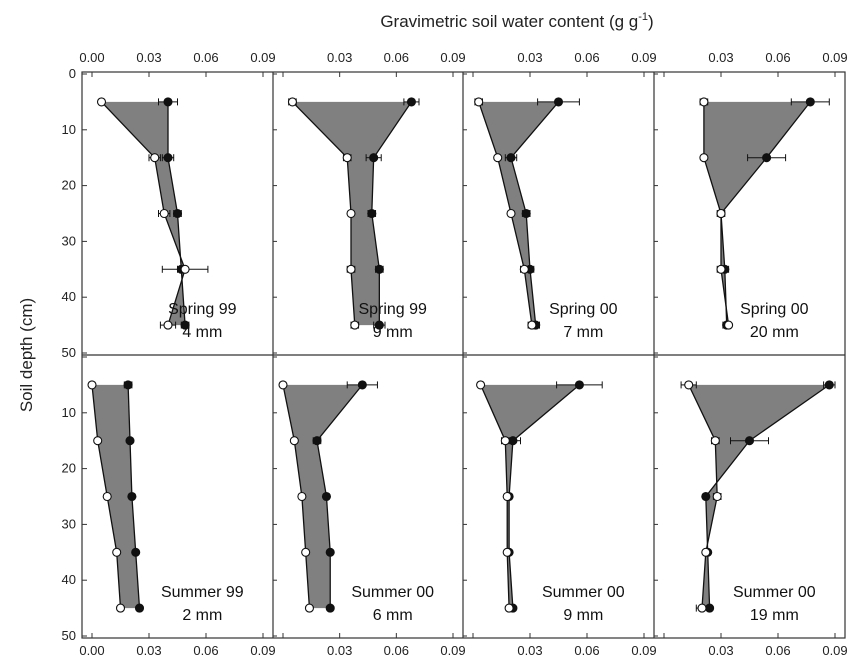  I want to click on panel-amount-label: 2 mm, so click(202, 615).